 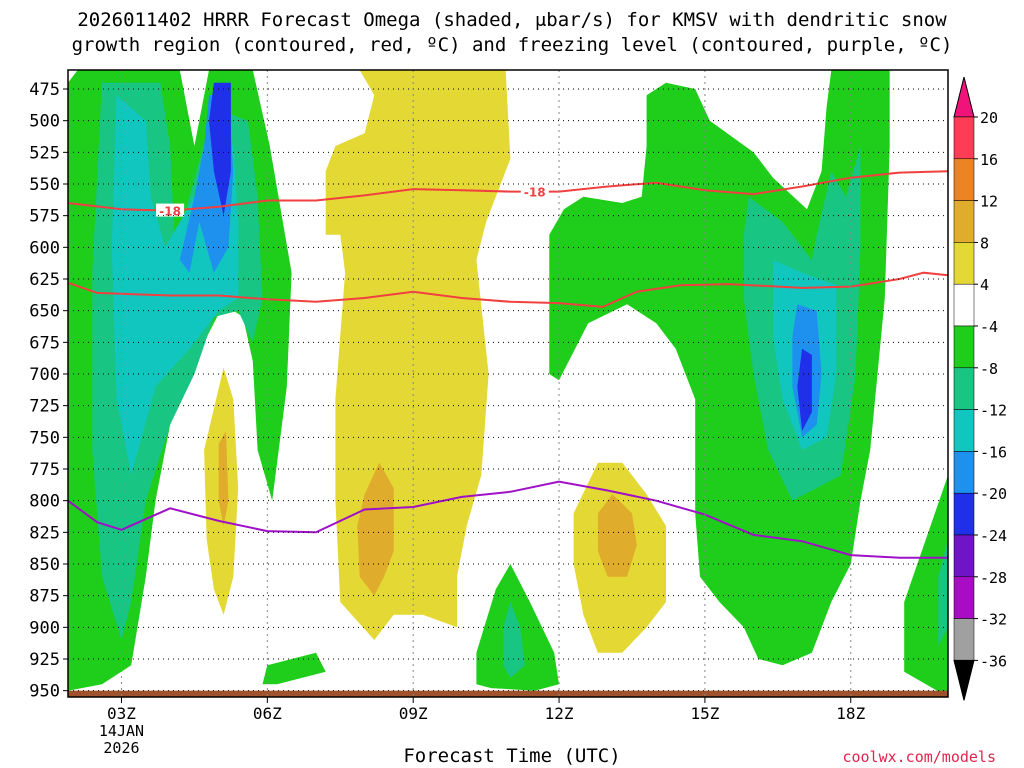 I want to click on y-tick-label: 750, so click(x=44, y=438).